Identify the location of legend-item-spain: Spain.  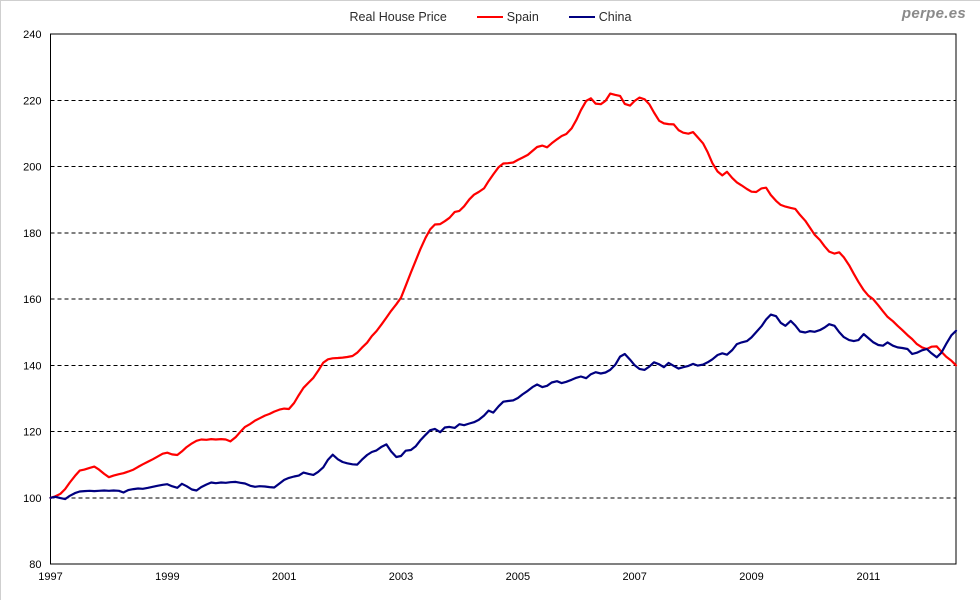
(507, 17).